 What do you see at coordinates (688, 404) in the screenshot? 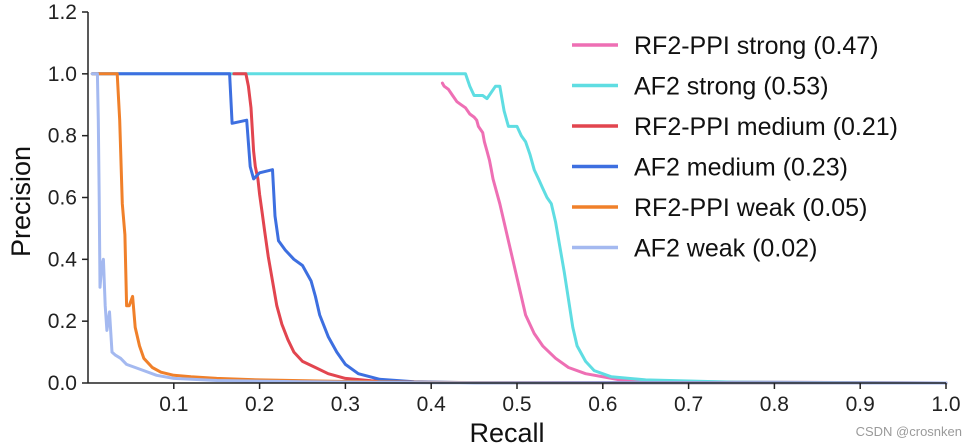
I see `x-tick-label: 0.7` at bounding box center [688, 404].